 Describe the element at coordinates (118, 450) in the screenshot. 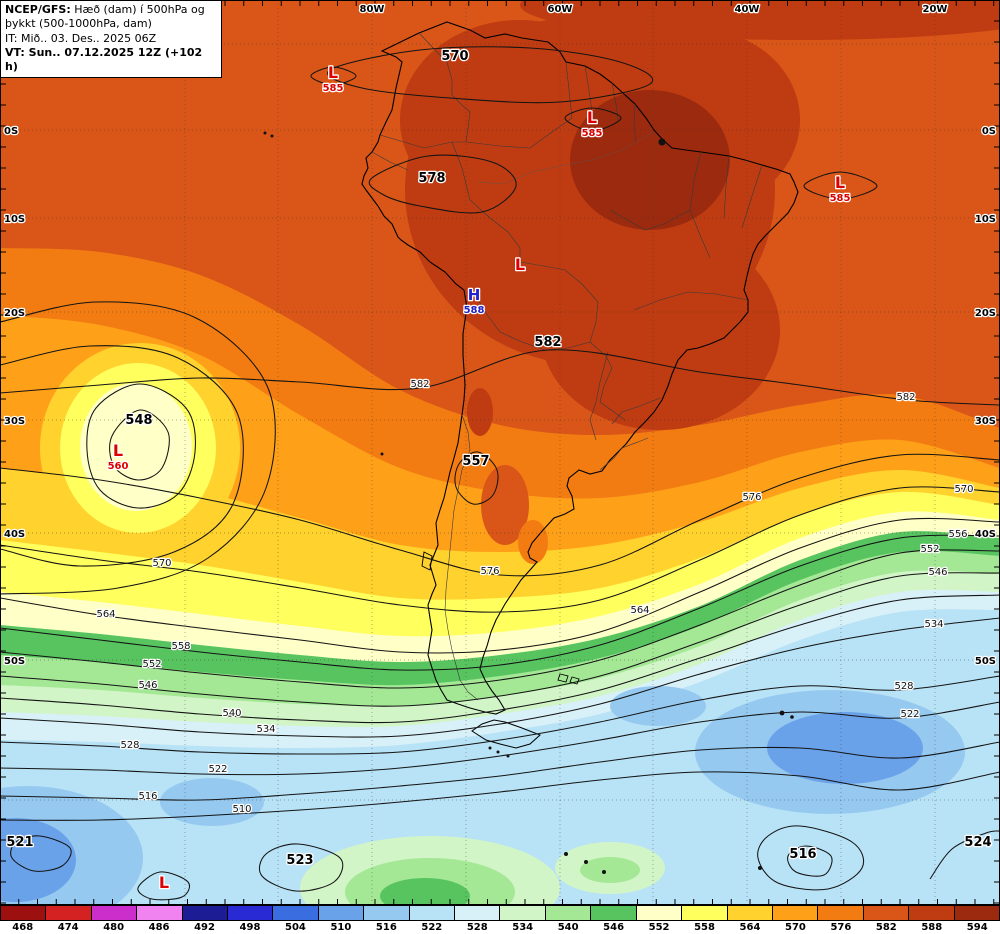

I see `low-center-marker-4: L` at that location.